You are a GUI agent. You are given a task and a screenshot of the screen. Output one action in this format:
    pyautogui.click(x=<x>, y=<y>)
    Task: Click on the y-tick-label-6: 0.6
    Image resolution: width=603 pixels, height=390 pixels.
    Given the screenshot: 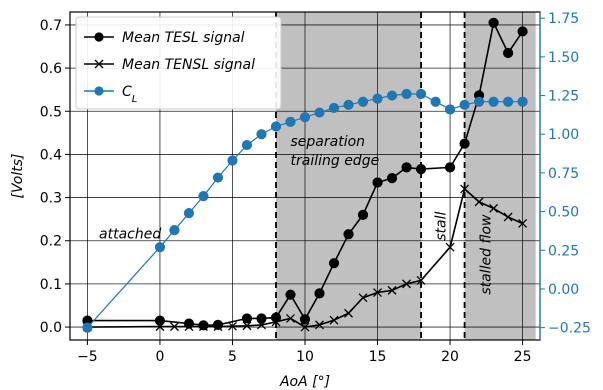 What is the action you would take?
    pyautogui.click(x=51, y=69)
    